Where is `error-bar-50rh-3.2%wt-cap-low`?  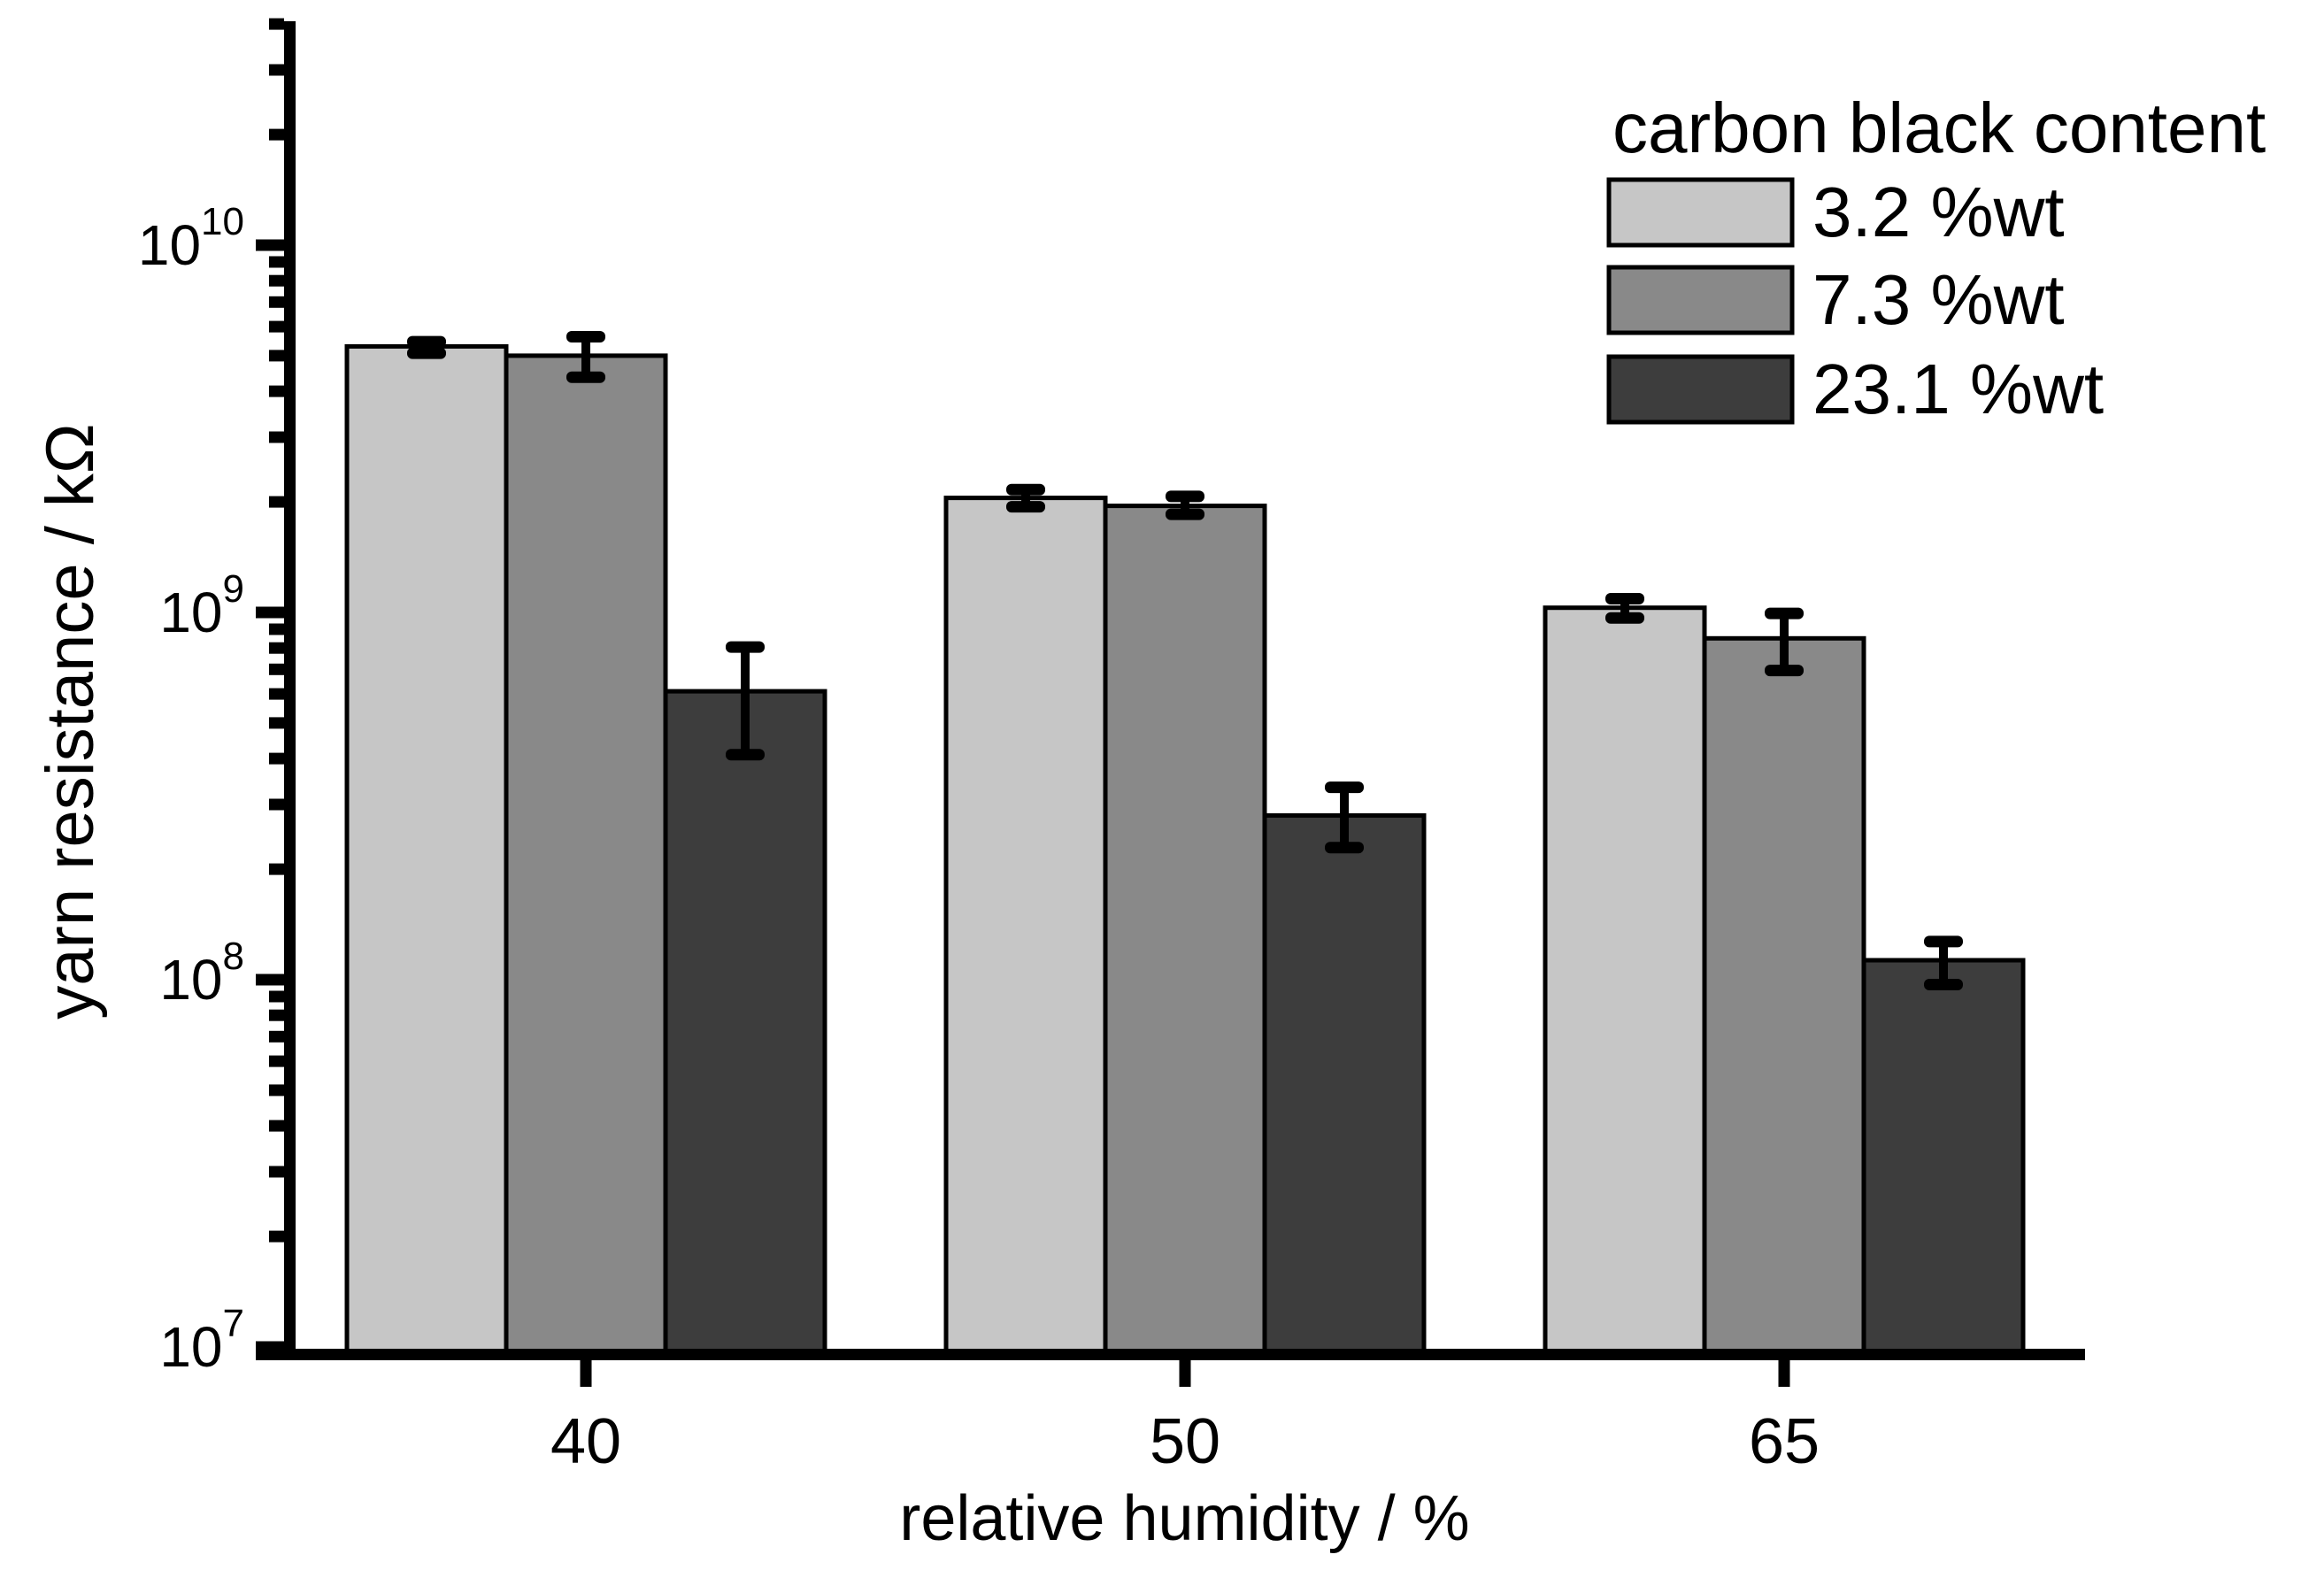 error-bar-50rh-3.2%wt-cap-low is located at coordinates (1025, 507).